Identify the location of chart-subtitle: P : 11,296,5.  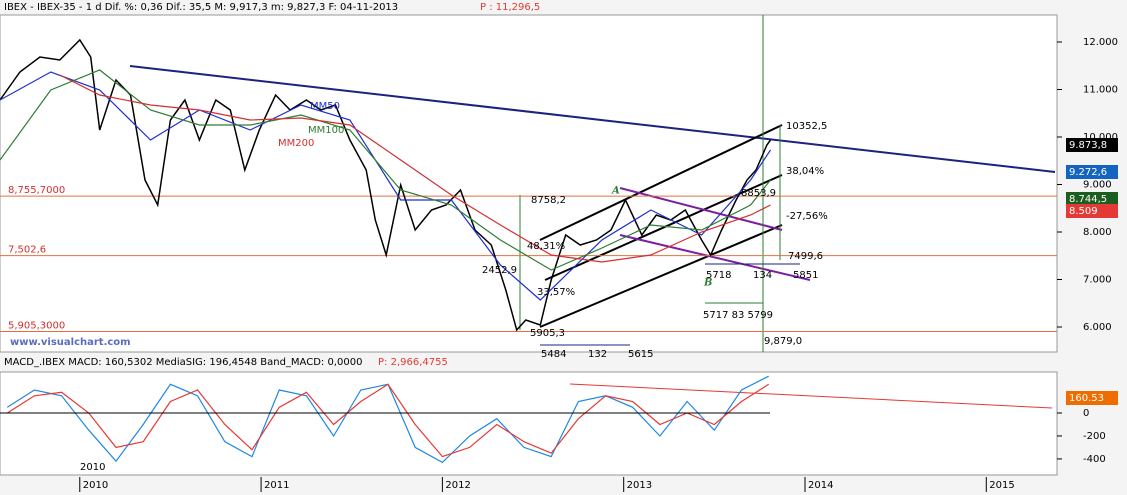
(510, 7).